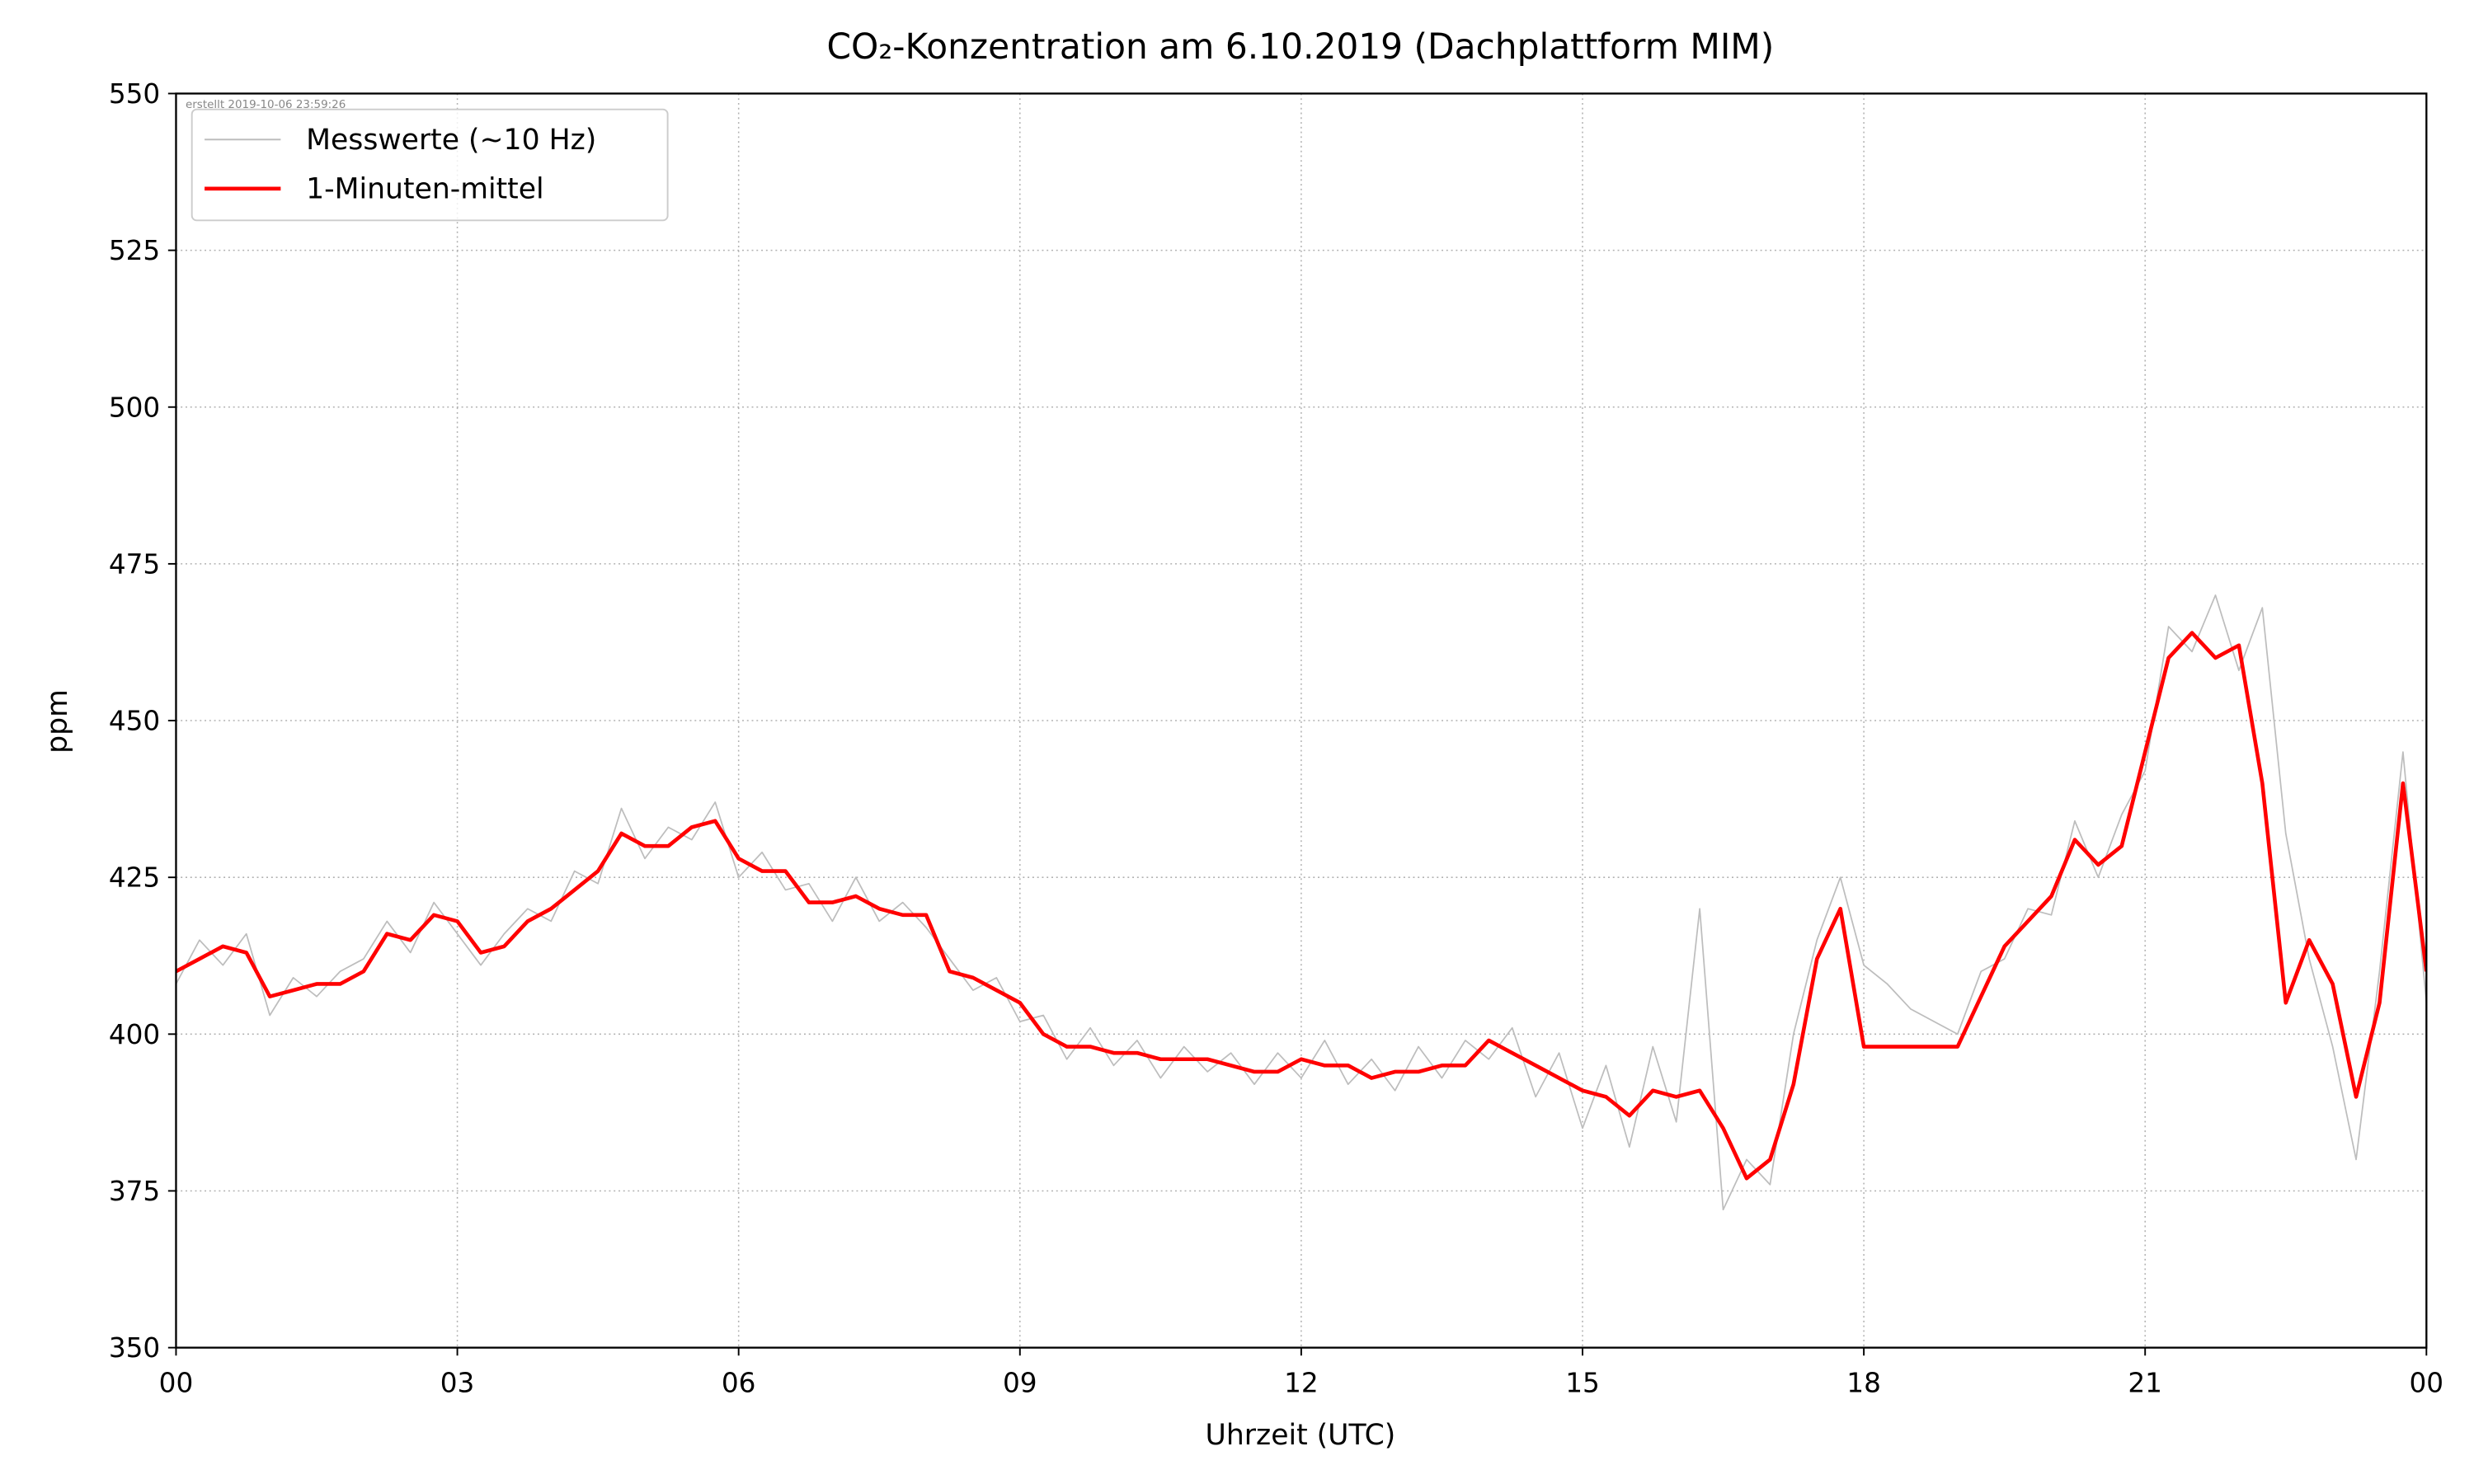  I want to click on y-axis-label: ppm, so click(57, 721).